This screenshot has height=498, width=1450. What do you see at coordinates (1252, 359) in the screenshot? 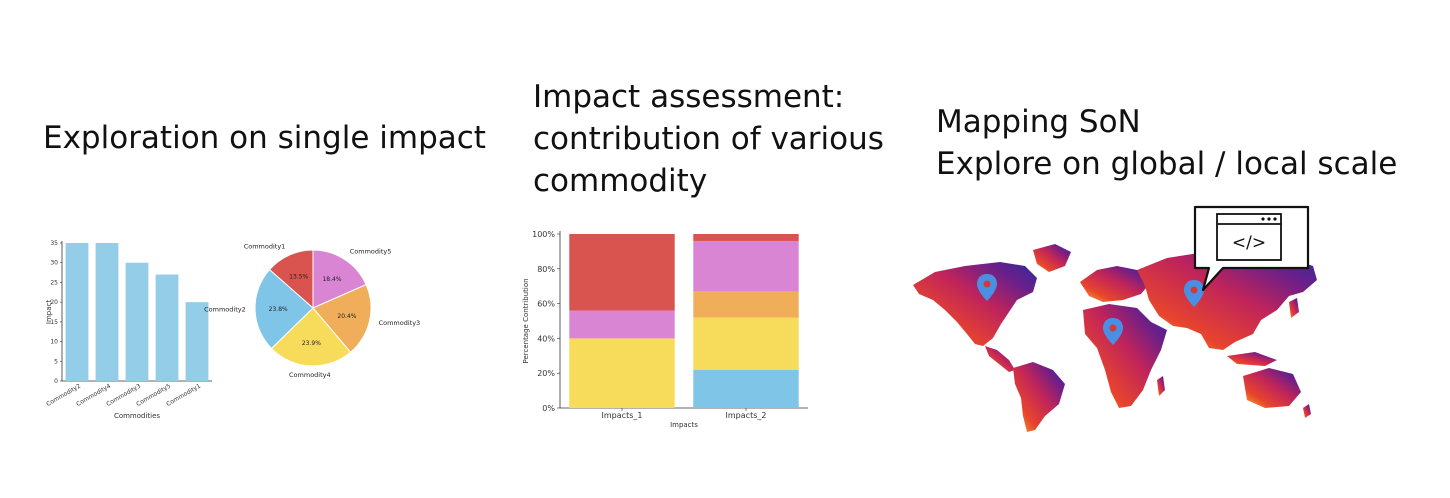
I see `indonesia-shape` at bounding box center [1252, 359].